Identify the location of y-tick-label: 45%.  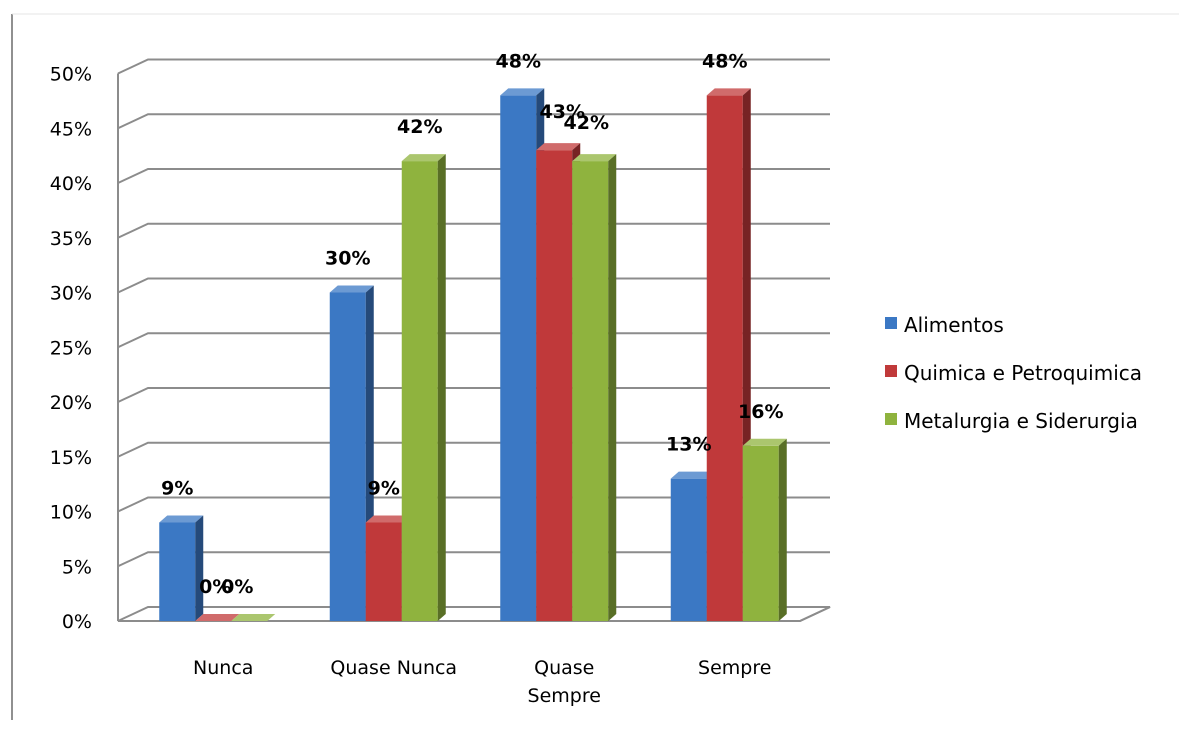
(71, 129).